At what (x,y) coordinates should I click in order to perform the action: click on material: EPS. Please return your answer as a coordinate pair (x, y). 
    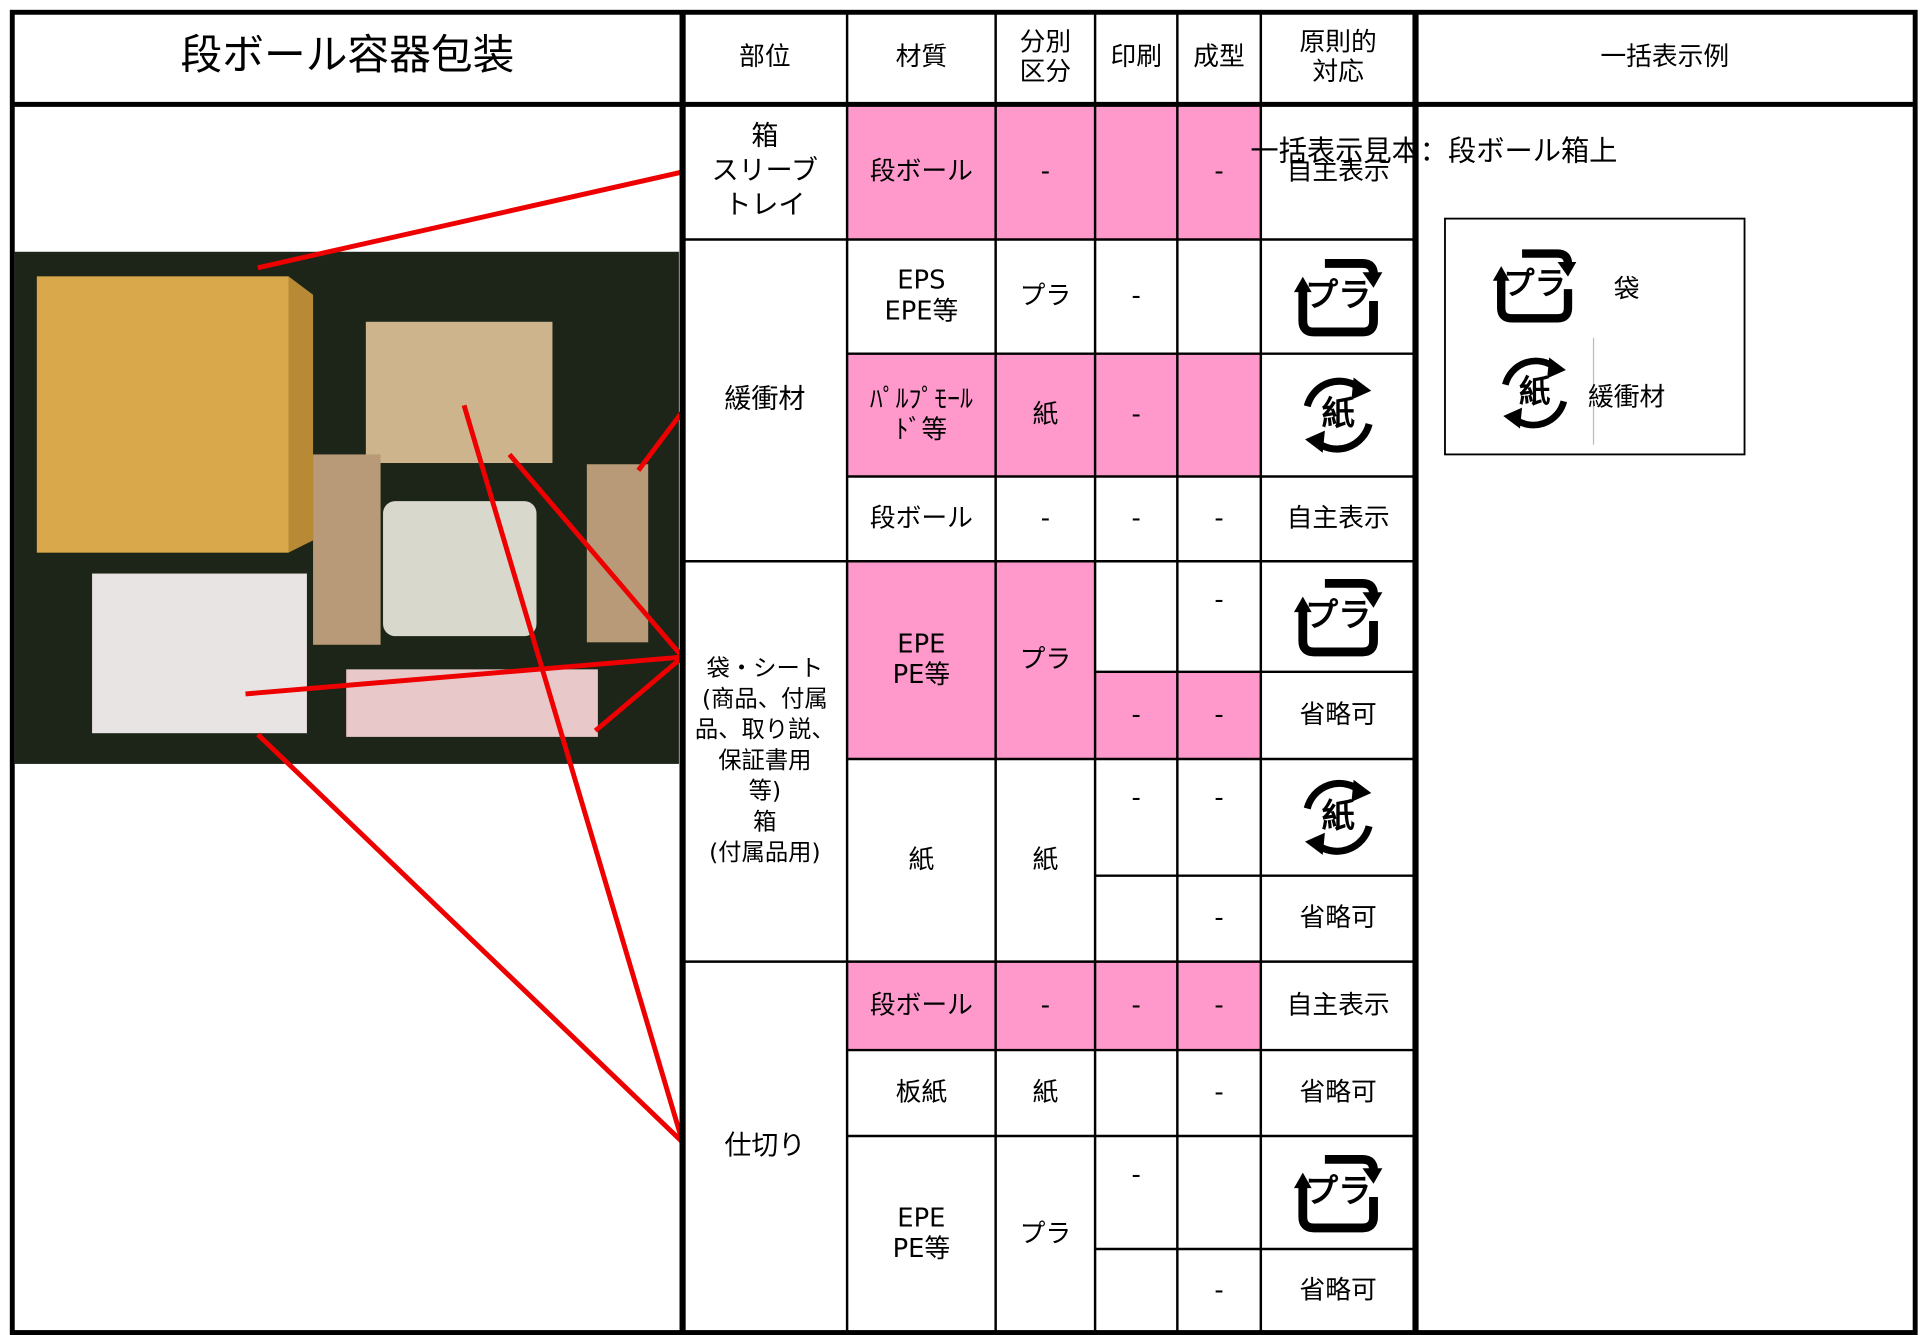
    Looking at the image, I should click on (921, 281).